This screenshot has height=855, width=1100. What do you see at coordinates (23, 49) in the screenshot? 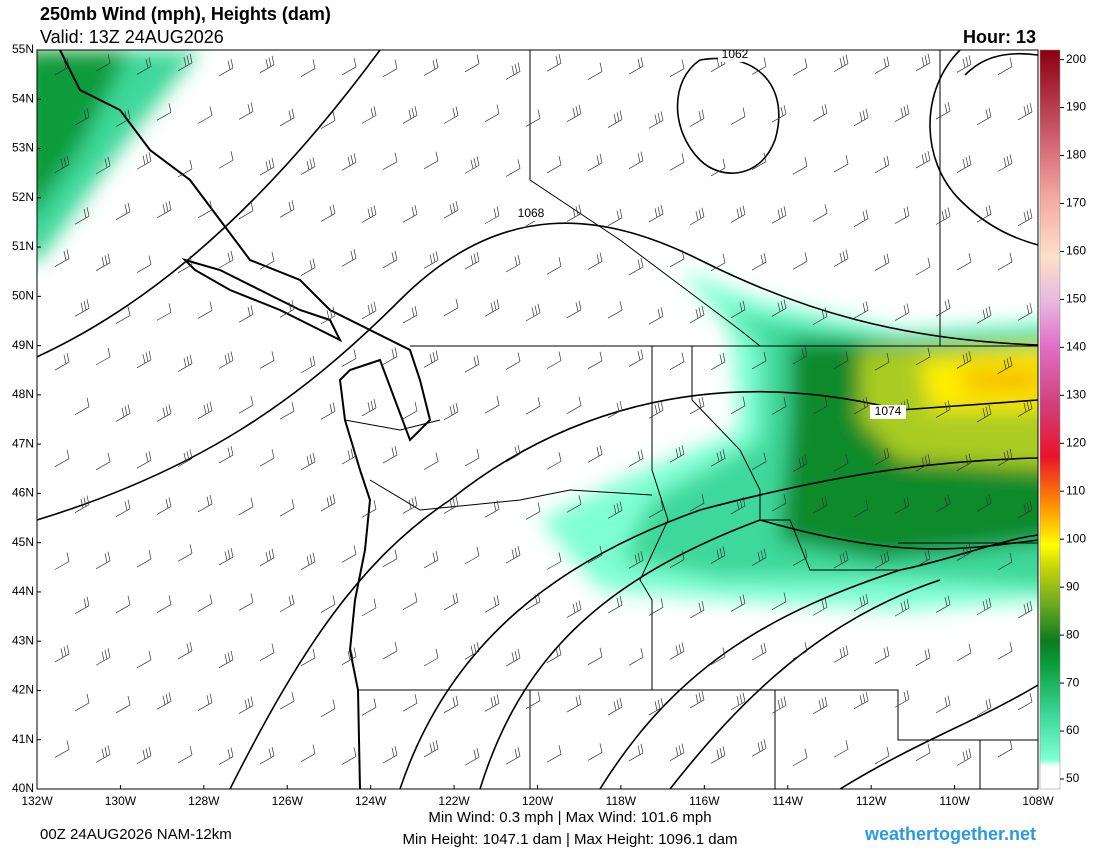
I see `lat-label: 55N` at bounding box center [23, 49].